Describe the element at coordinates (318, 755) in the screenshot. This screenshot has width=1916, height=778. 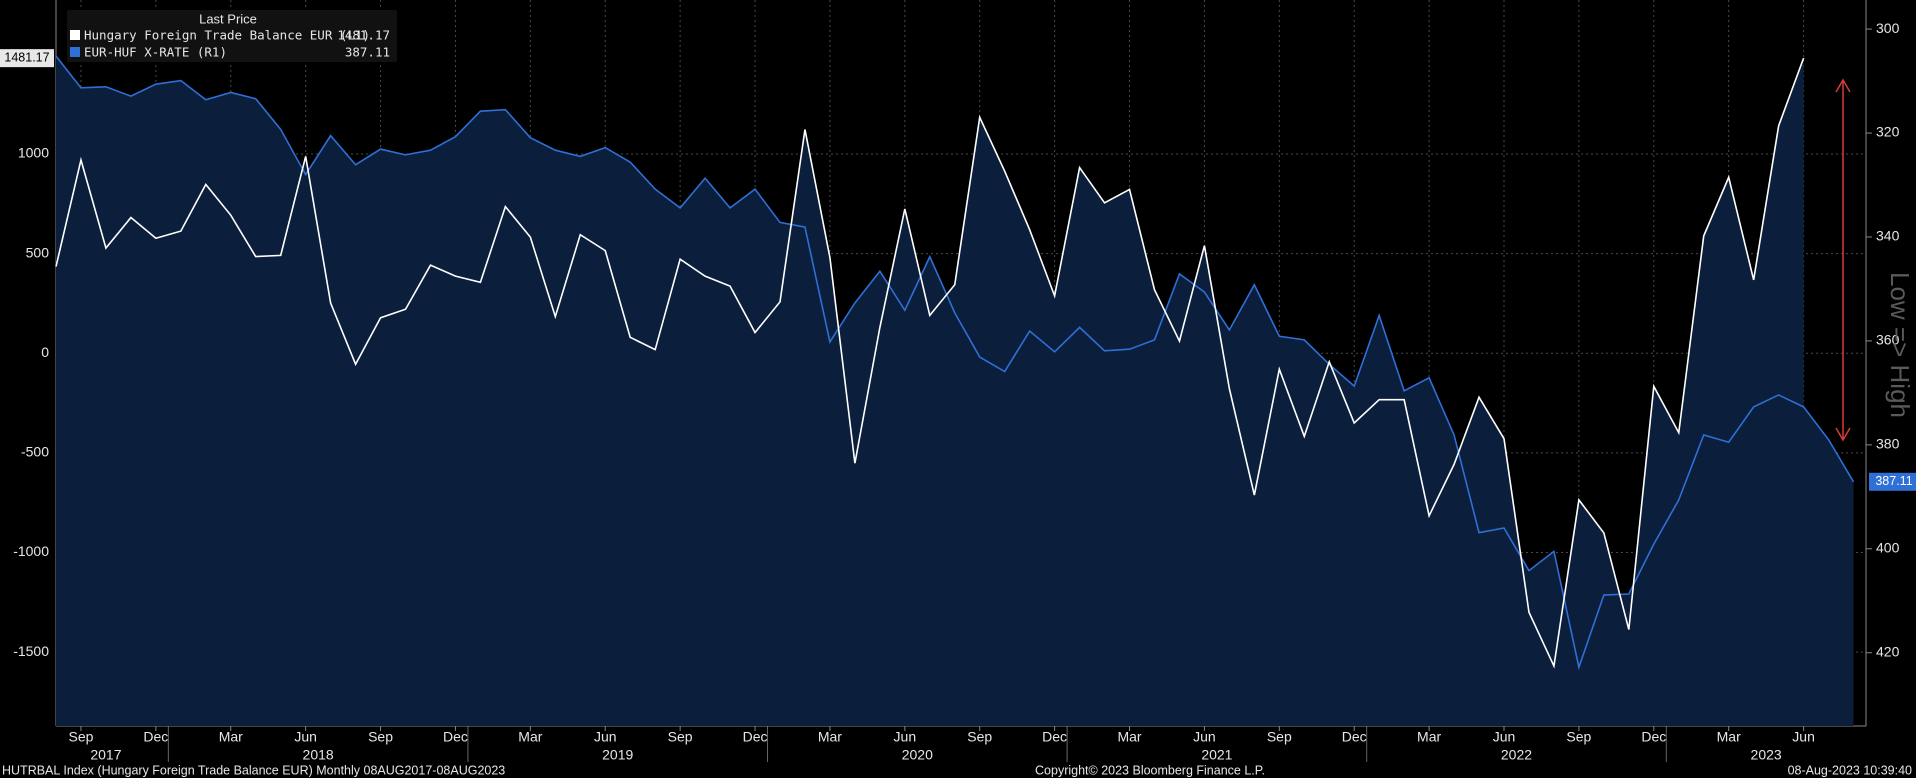
I see `x-year-label: 2018` at that location.